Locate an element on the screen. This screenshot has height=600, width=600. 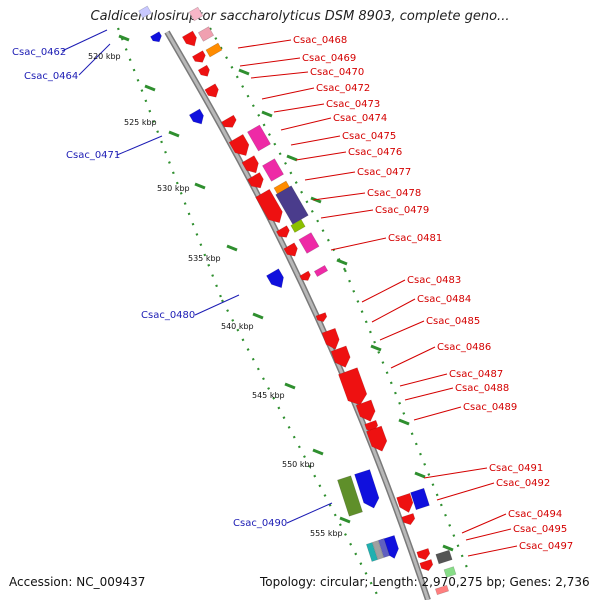
gene-label-csac-0475: Csac_0475 is located at coordinates (369, 136).